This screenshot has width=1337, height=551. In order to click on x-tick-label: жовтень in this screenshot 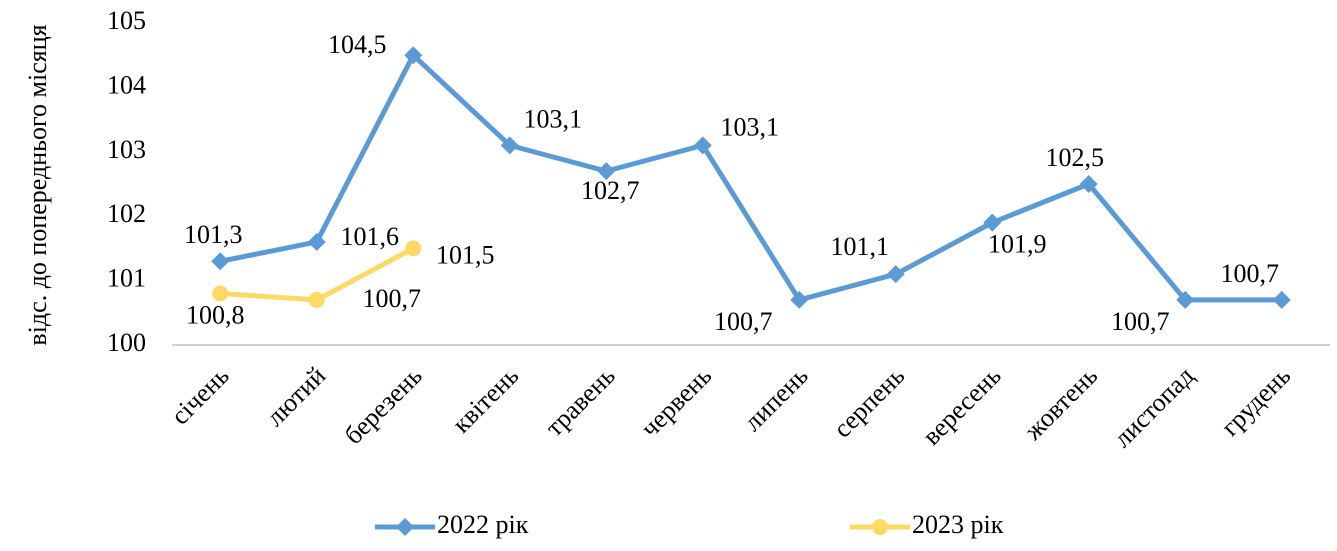, I will do `click(1060, 403)`.